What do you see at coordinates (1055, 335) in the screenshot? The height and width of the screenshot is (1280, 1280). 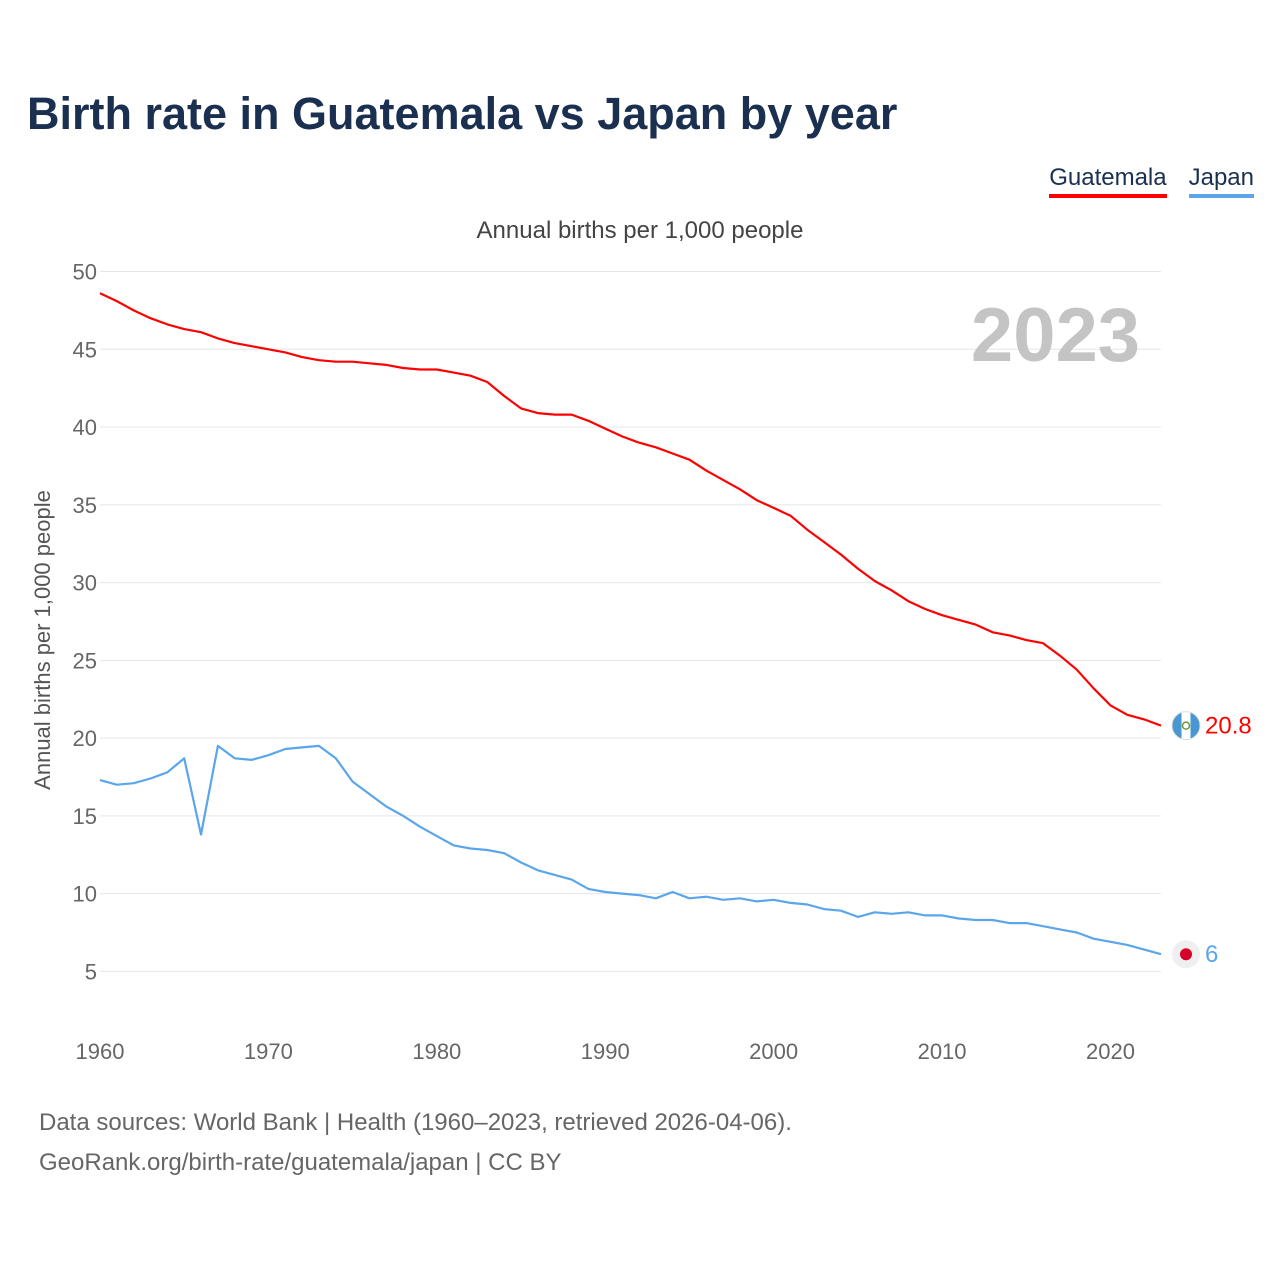 I see `year-watermark: 2023` at bounding box center [1055, 335].